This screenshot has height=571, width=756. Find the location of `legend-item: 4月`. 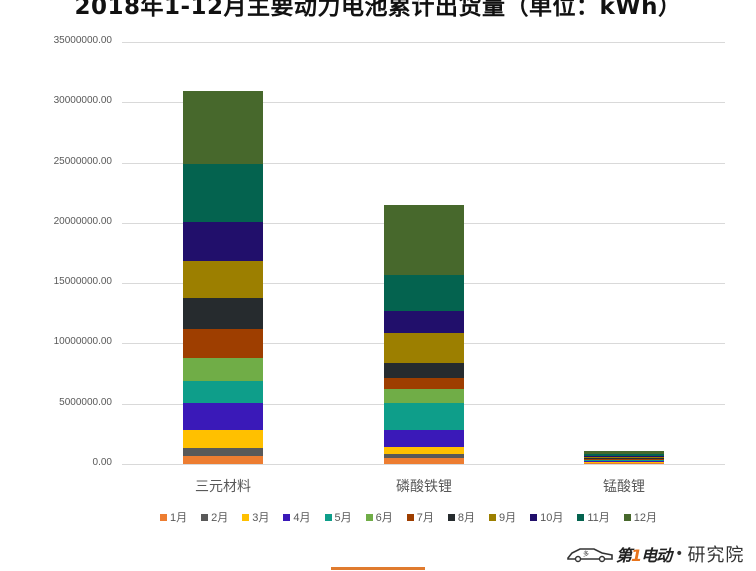

legend-item: 4月 is located at coordinates (297, 517).